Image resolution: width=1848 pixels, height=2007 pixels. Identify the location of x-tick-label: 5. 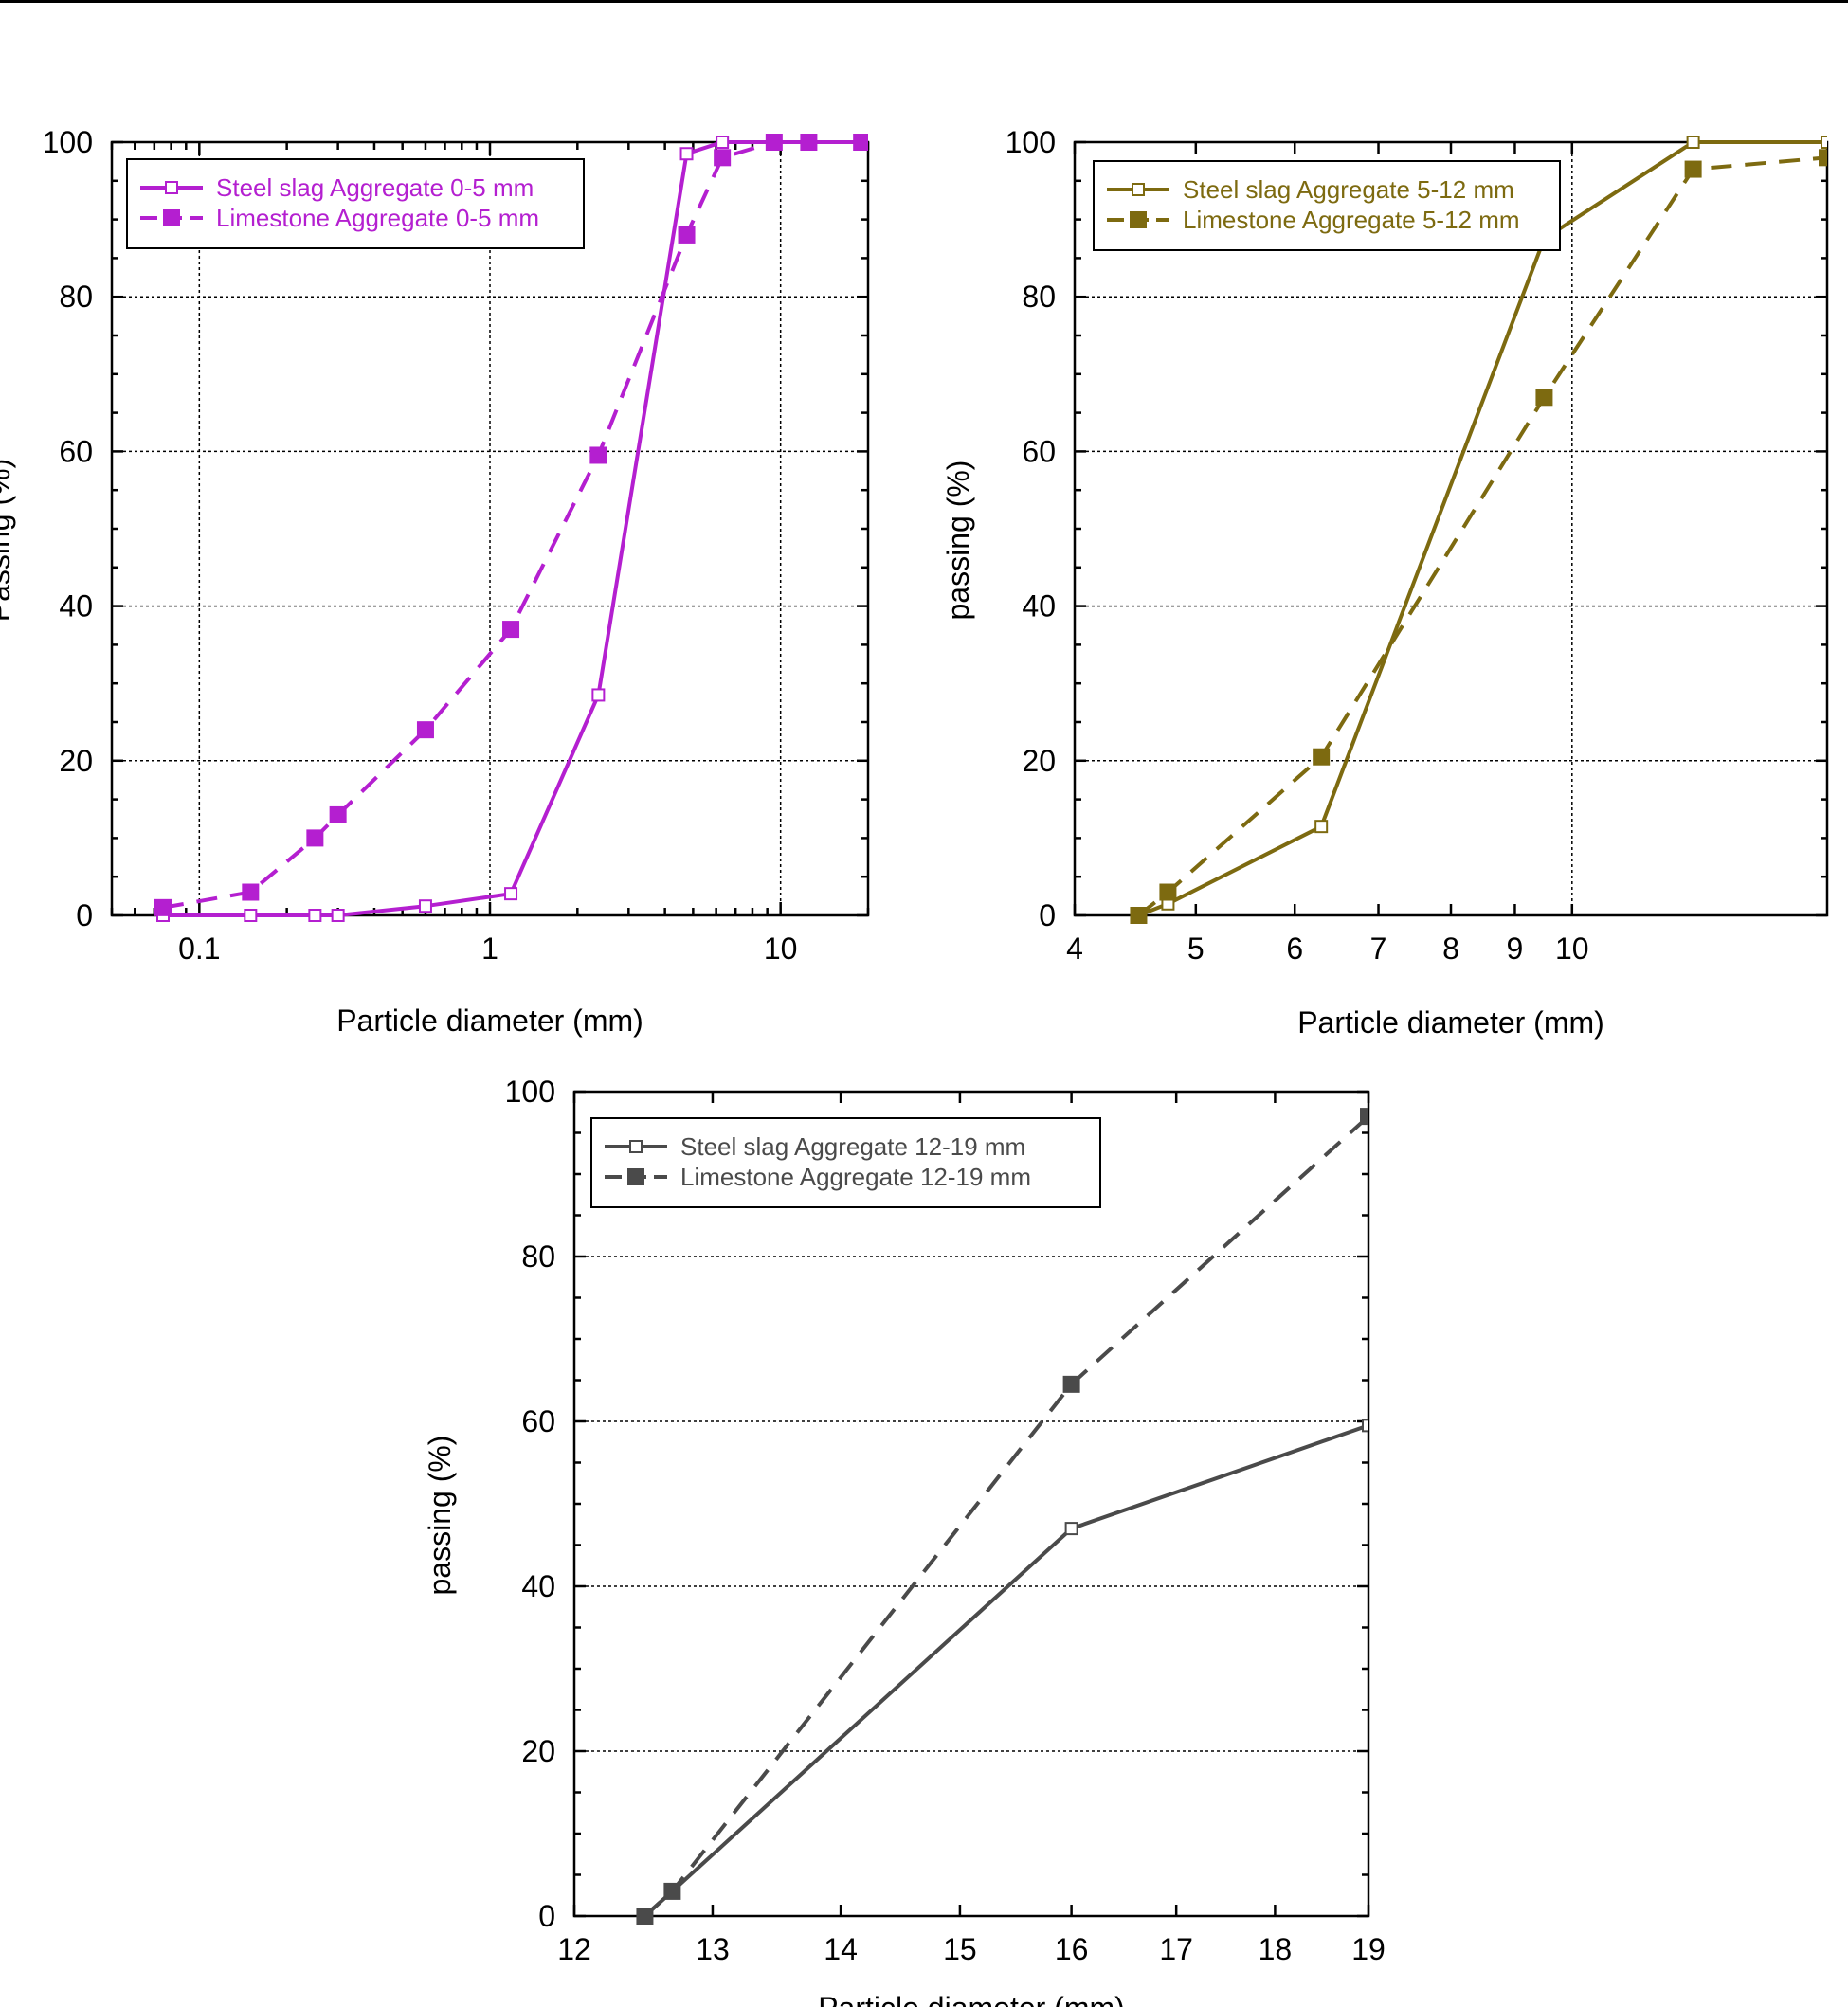
(1196, 948).